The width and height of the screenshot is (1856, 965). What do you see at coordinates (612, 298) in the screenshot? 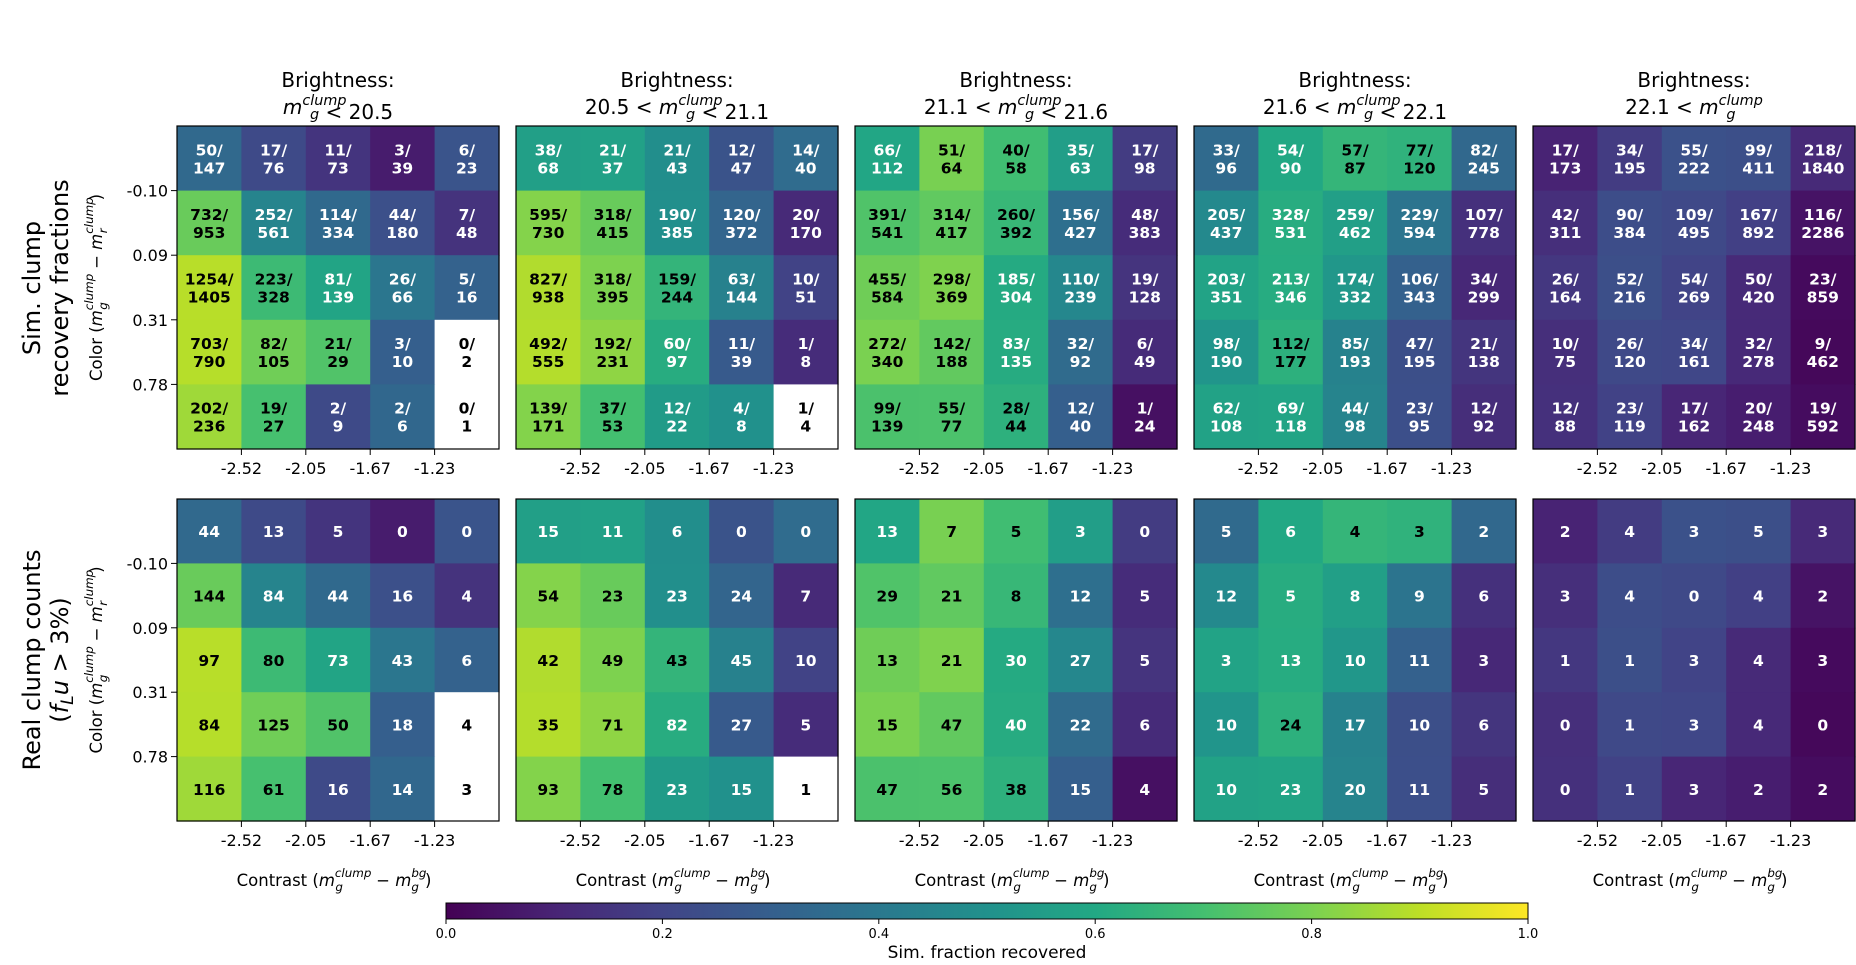
I see `cell-value-denominator: 395` at bounding box center [612, 298].